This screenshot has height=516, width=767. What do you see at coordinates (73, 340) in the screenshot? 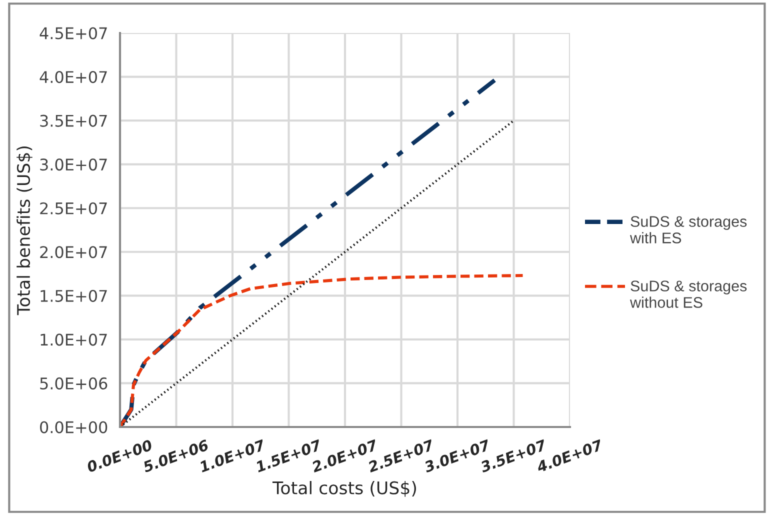
I see `y-tick-label: 1.0E+07` at bounding box center [73, 340].